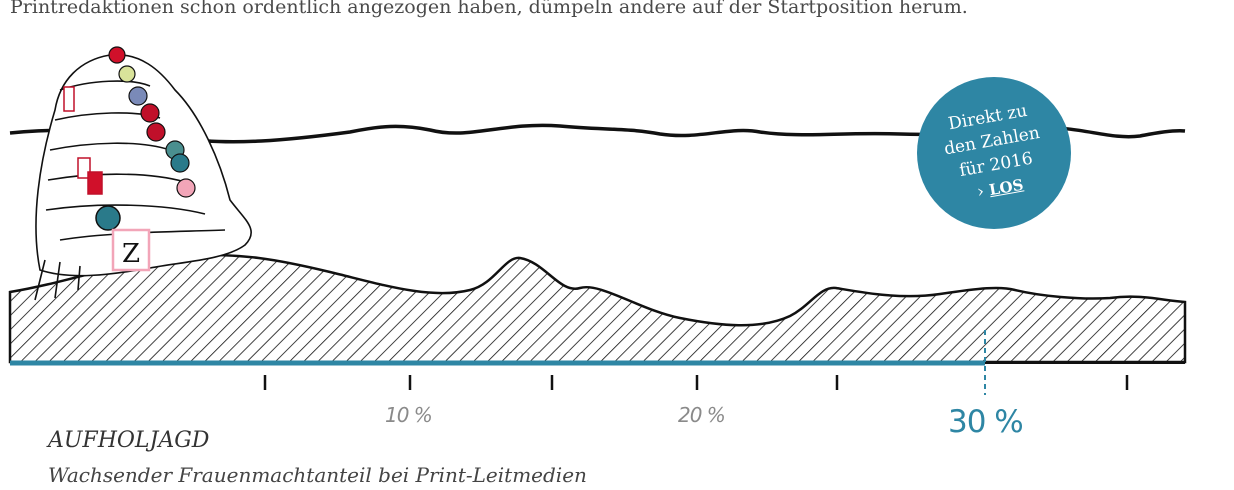  What do you see at coordinates (131, 254) in the screenshot?
I see `svg-text: Z` at bounding box center [131, 254].